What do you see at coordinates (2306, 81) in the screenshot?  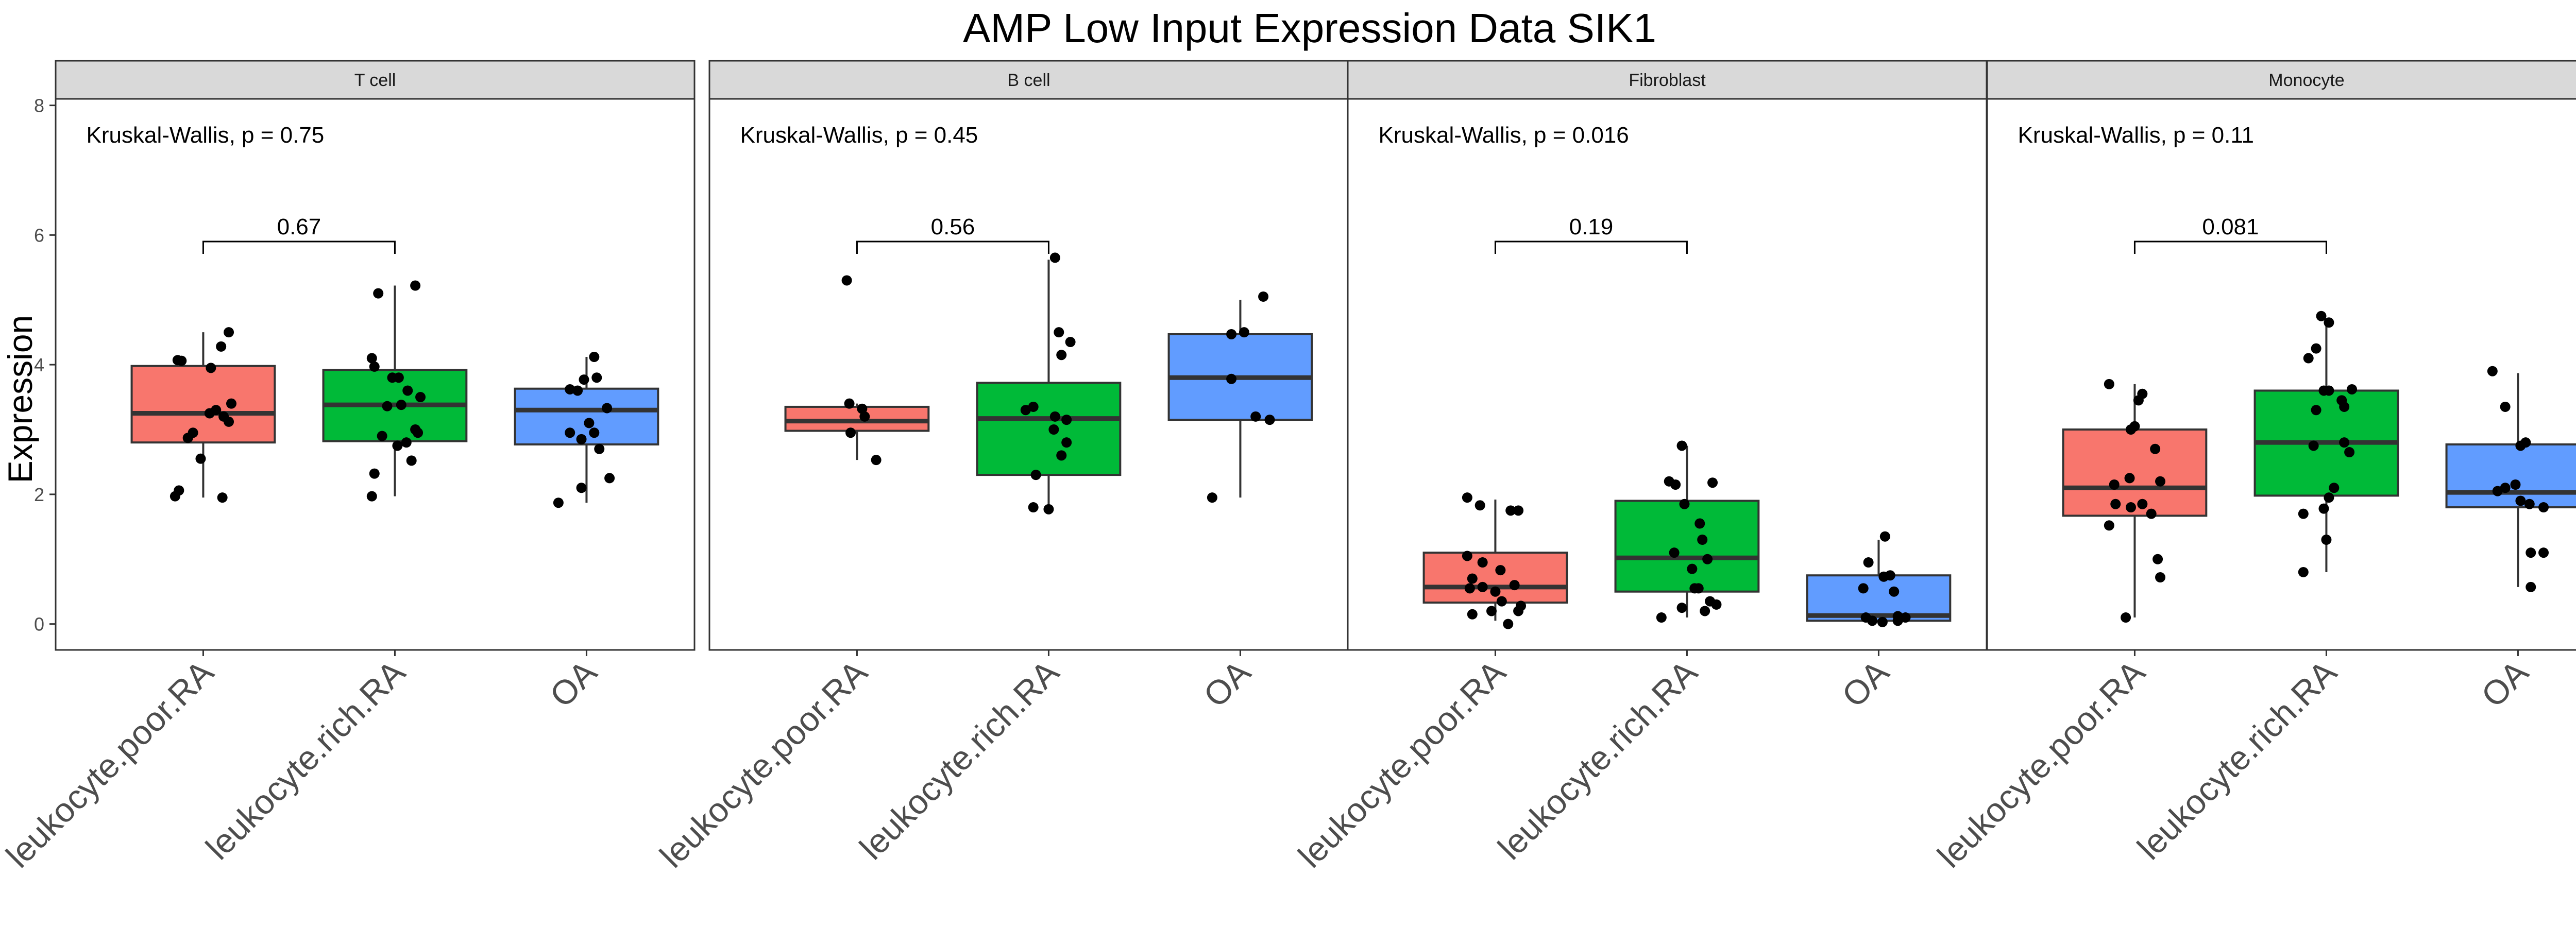 I see `facet-strip-label: Monocyte` at bounding box center [2306, 81].